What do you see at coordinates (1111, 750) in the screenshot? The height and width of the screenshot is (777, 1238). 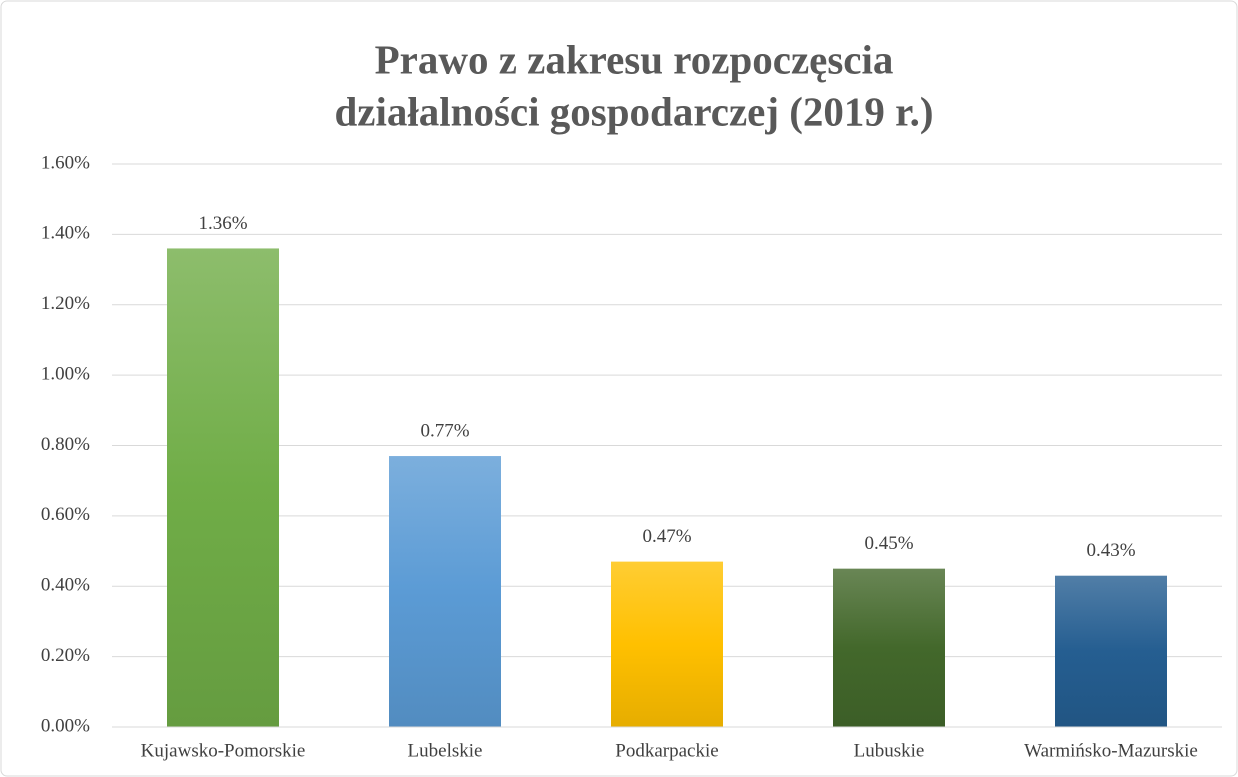 I see `x-tick-label: Warmińsko-Mazurskie` at bounding box center [1111, 750].